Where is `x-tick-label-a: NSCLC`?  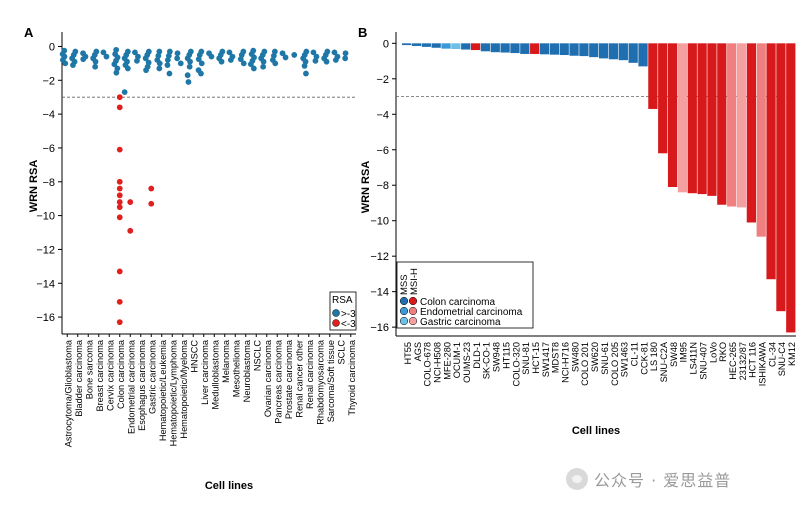 x-tick-label-a: NSCLC is located at coordinates (257, 356).